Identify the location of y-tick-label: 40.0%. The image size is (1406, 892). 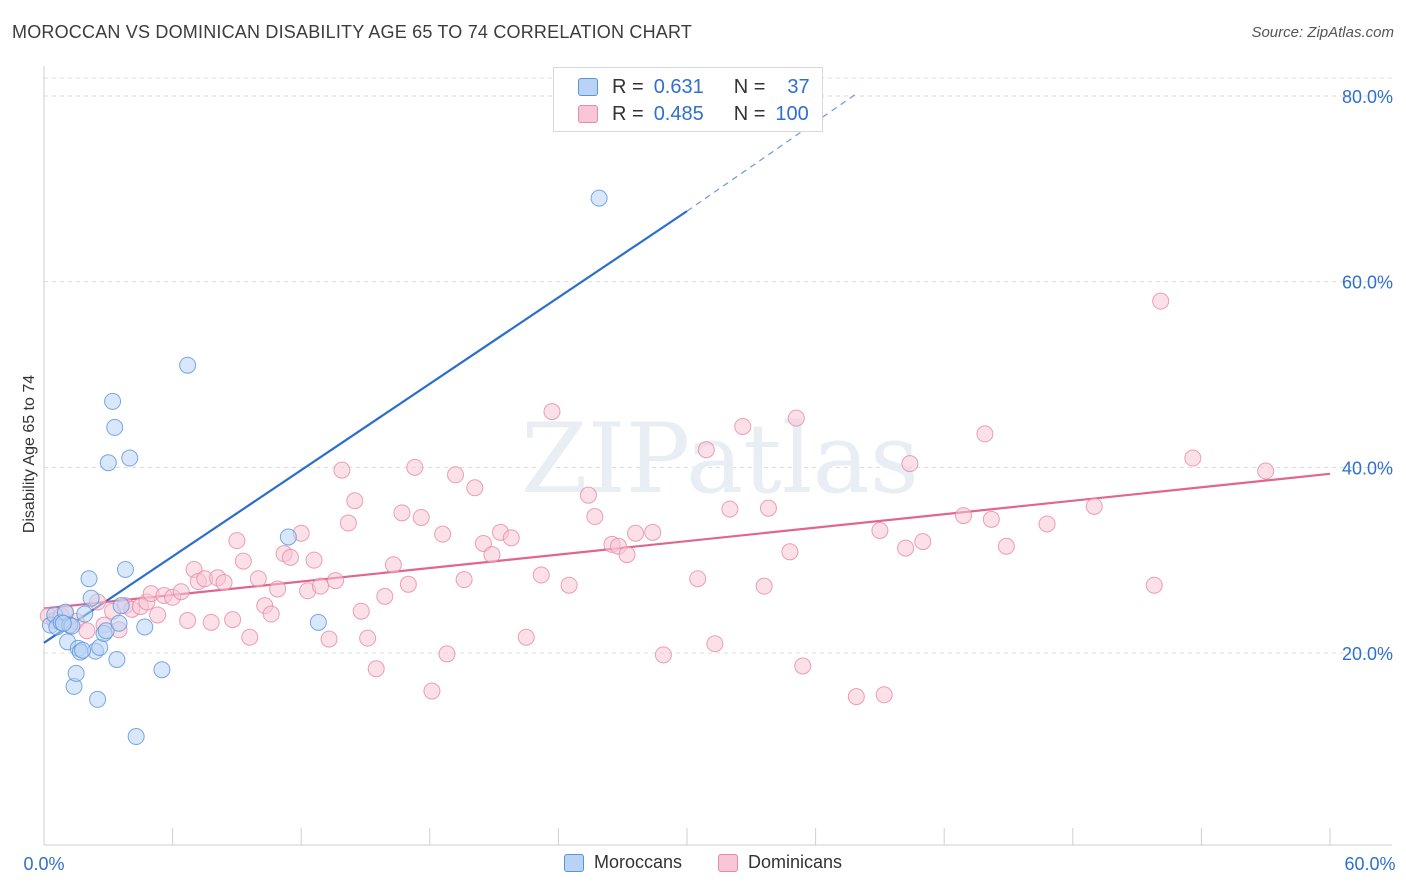
(1367, 468).